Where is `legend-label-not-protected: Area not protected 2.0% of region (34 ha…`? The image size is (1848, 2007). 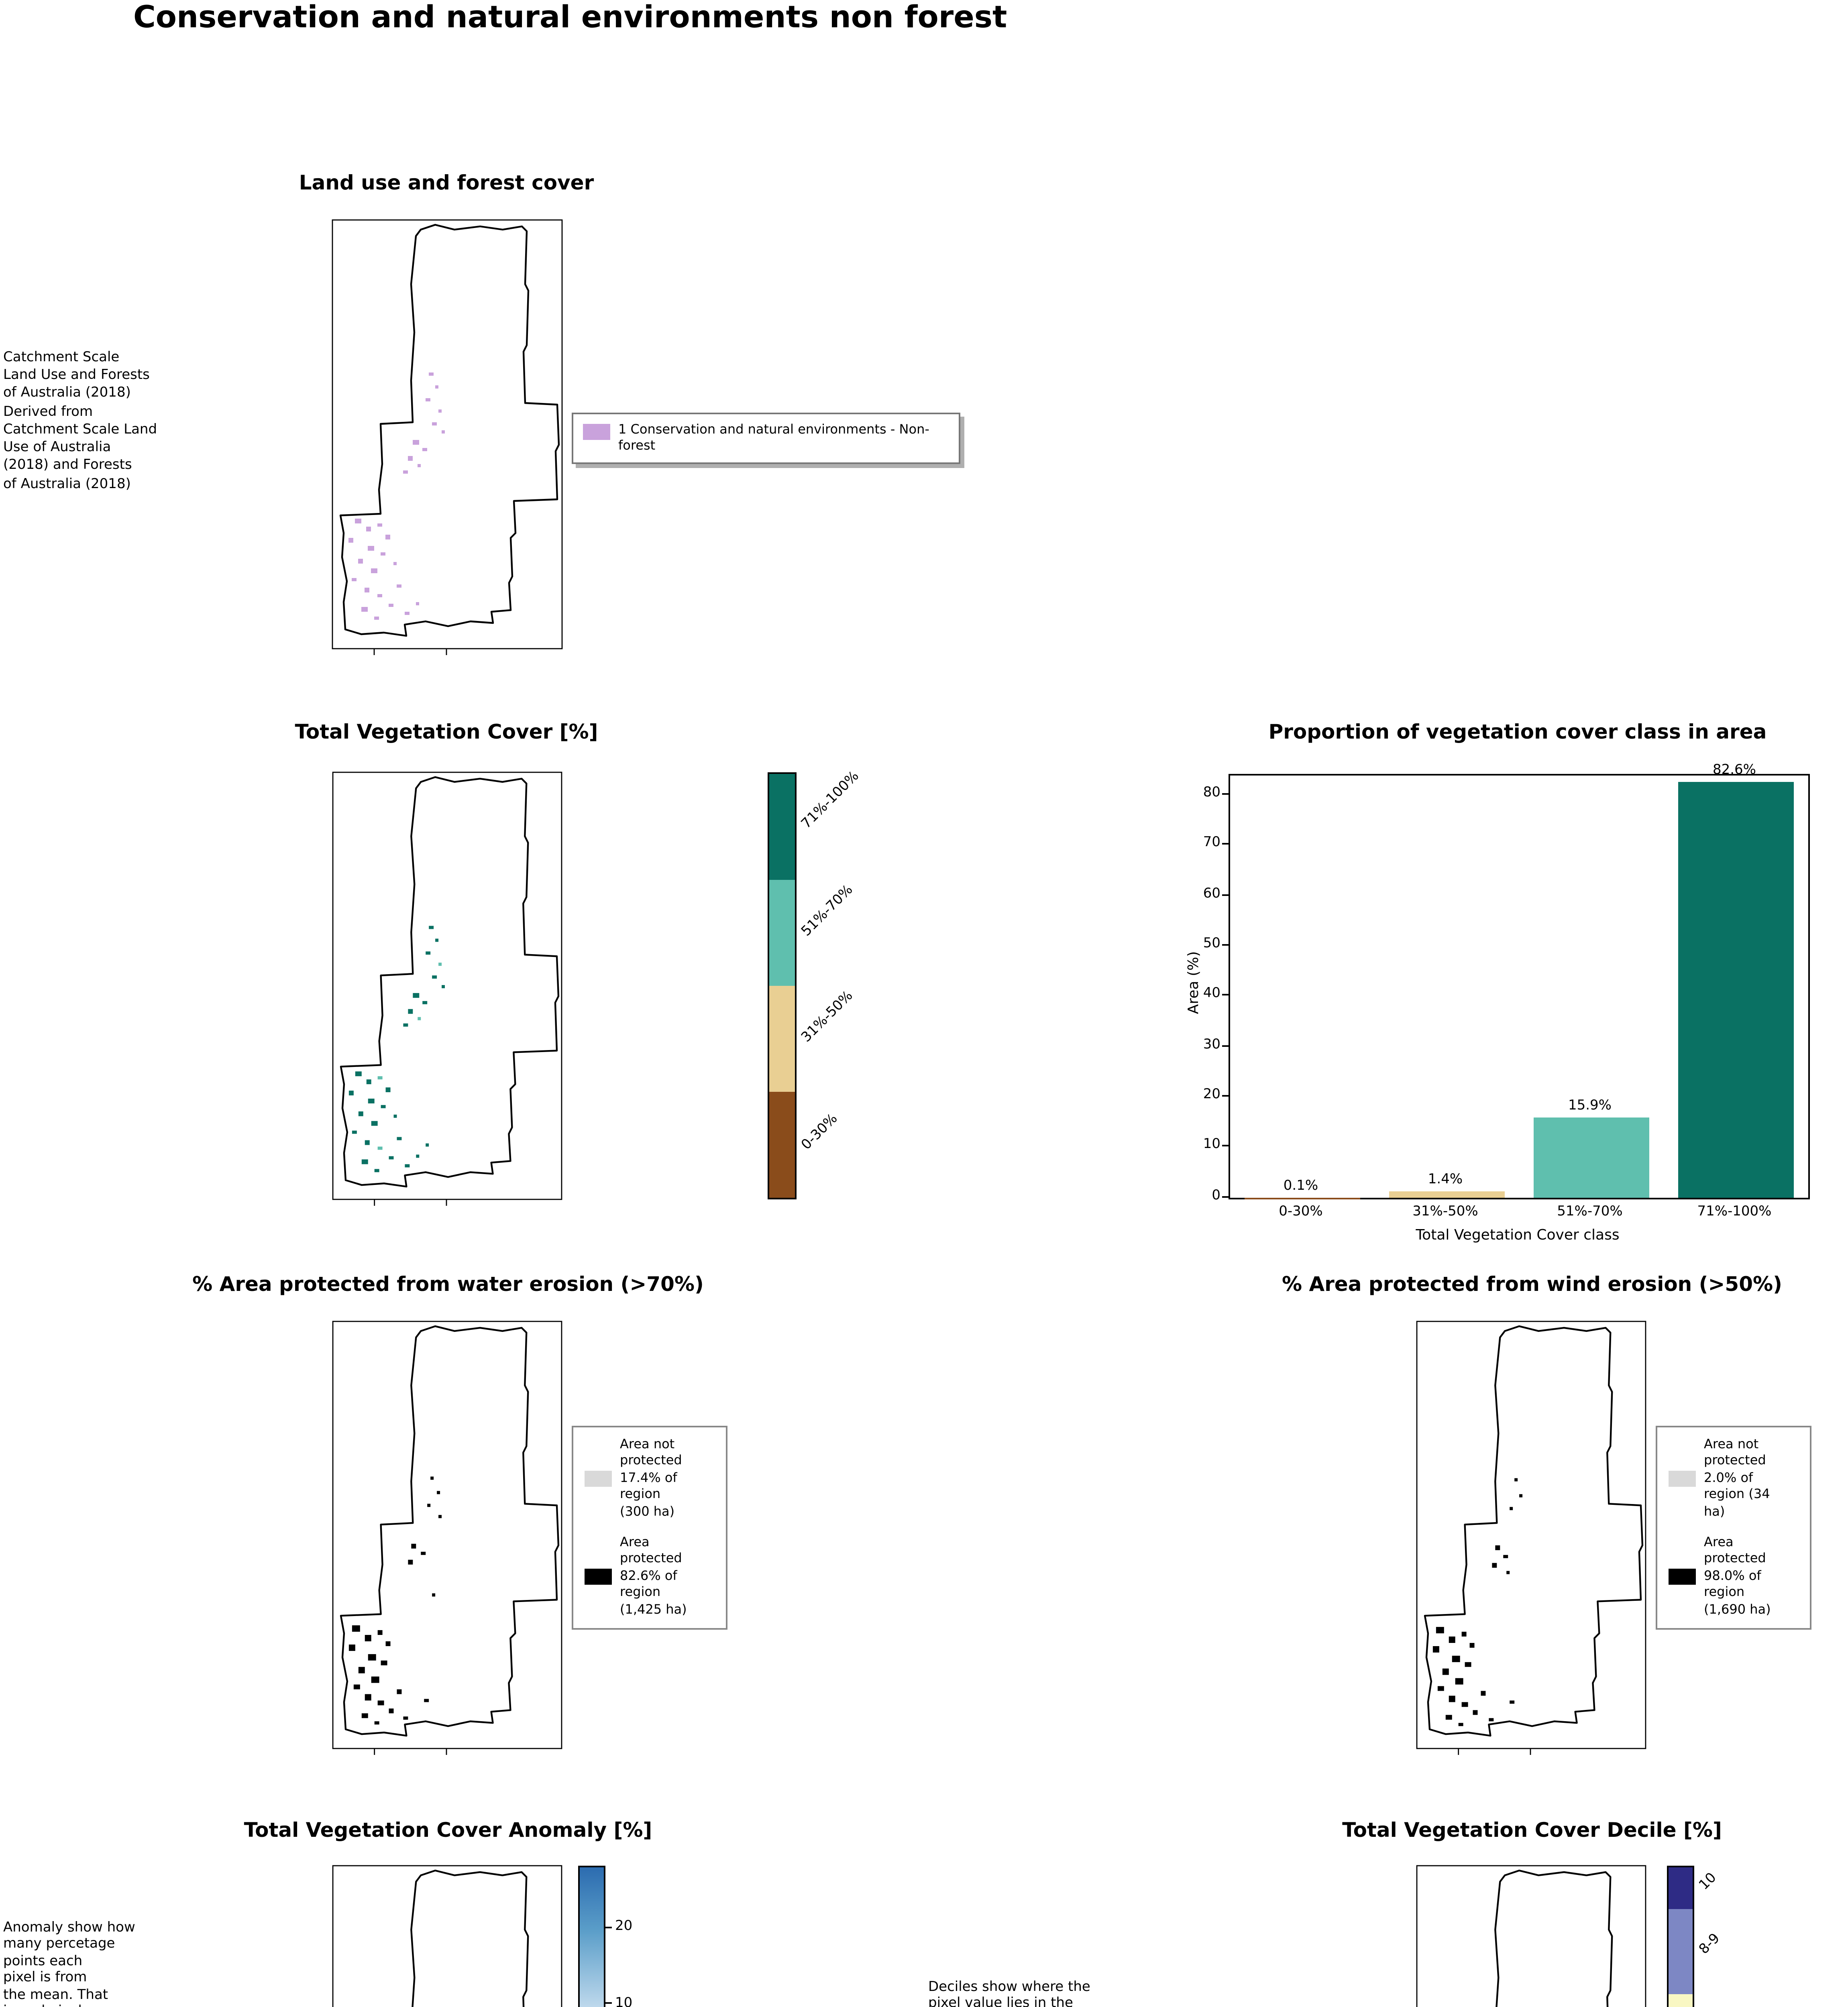
legend-label-not-protected: Area not protected 2.0% of region (34 ha… is located at coordinates (1737, 1477).